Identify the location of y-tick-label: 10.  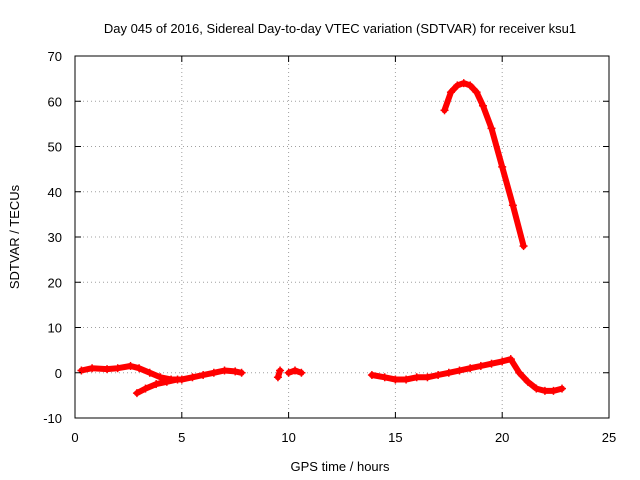
(55, 328).